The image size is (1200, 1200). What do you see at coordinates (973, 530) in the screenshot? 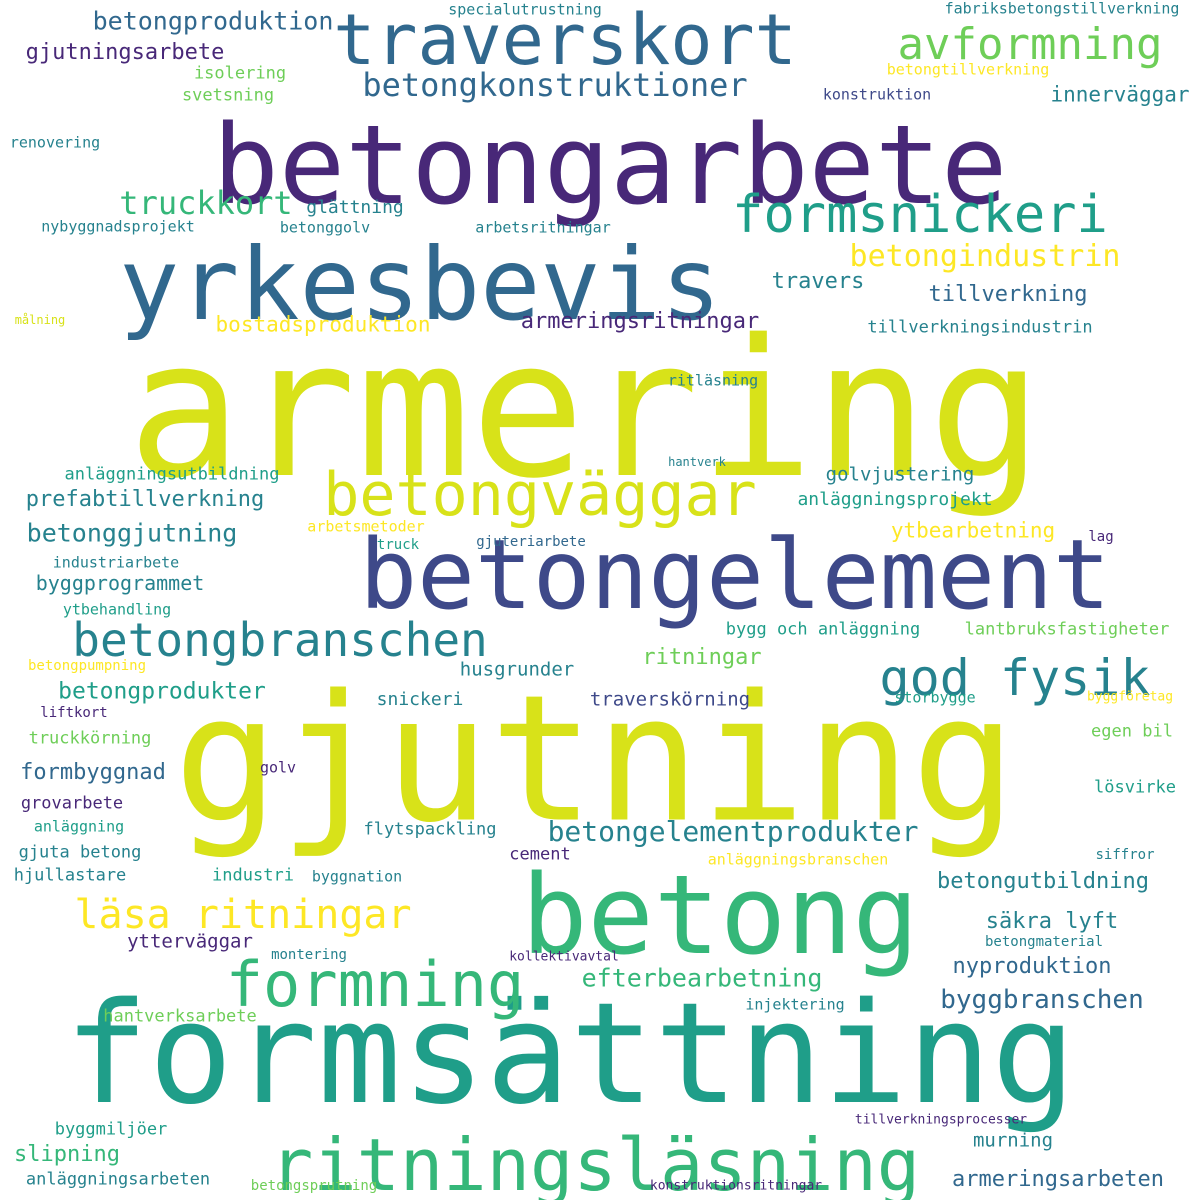
I see `cloud-word: ytbearbetning` at bounding box center [973, 530].